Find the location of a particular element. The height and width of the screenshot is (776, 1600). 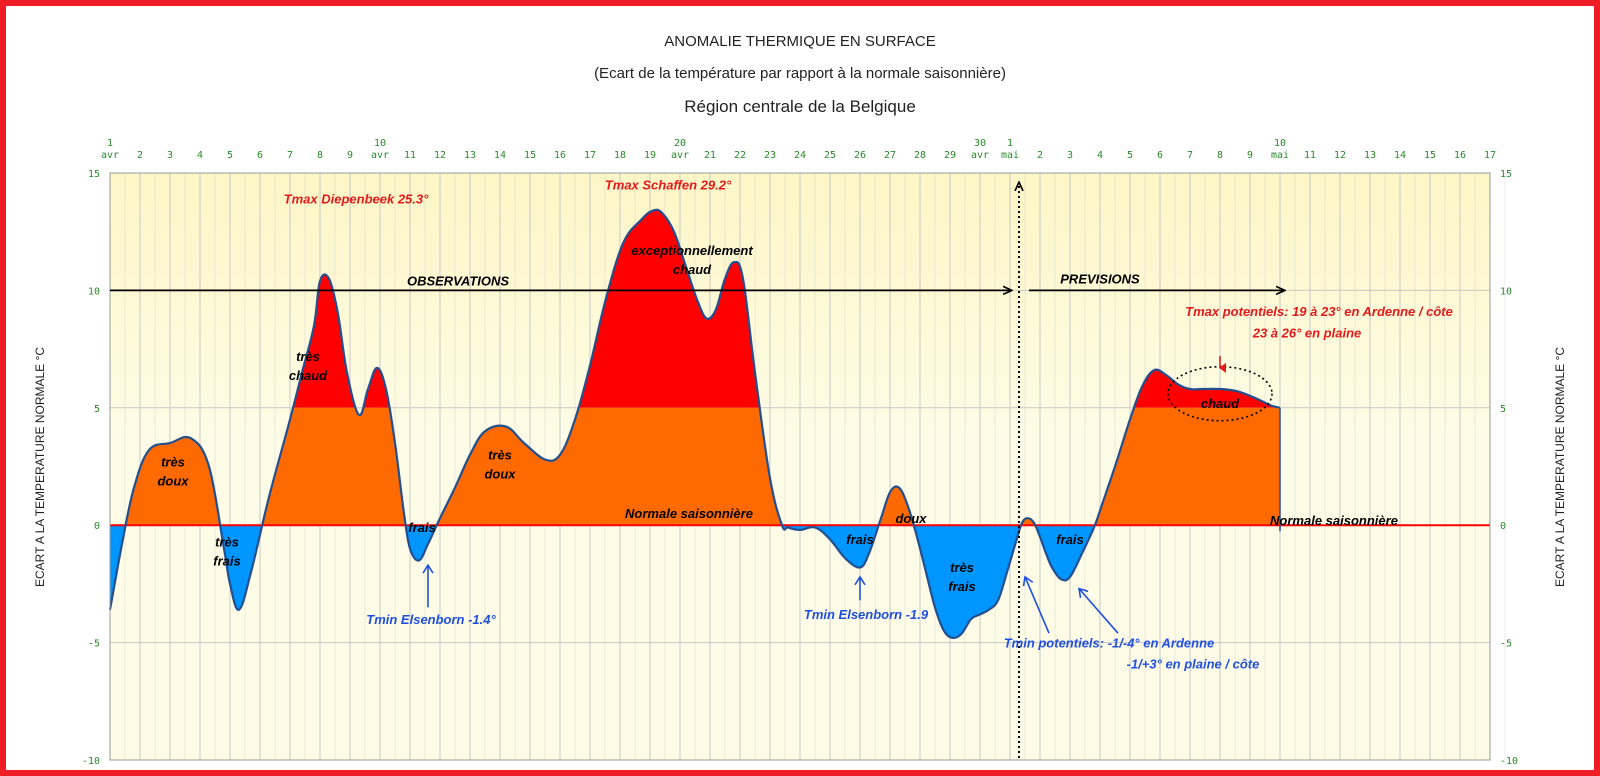

lbl-frais-1-line-0: frais is located at coordinates (421, 527).